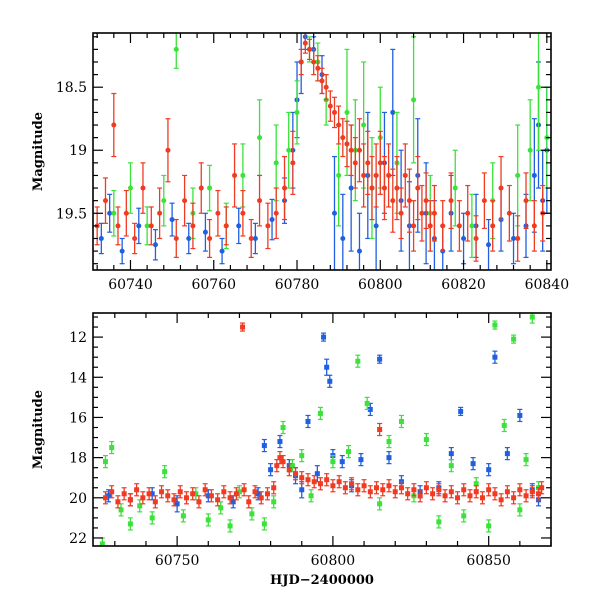 The height and width of the screenshot is (600, 600). I want to click on x-tick-label: 60850, so click(488, 561).